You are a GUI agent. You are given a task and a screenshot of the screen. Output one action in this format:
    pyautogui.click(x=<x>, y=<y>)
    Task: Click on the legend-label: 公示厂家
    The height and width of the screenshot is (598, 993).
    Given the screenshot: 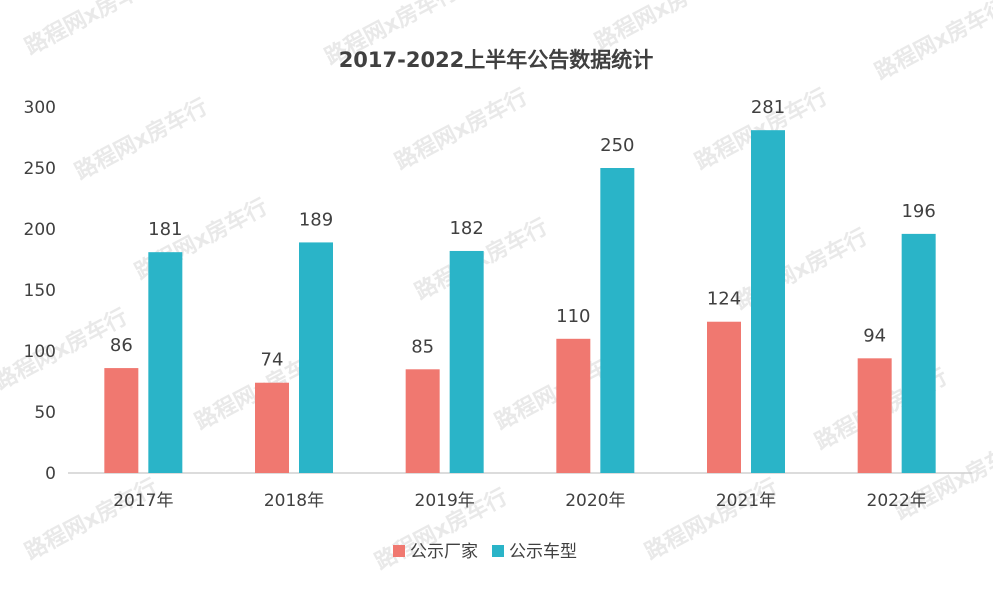 What is the action you would take?
    pyautogui.click(x=444, y=552)
    